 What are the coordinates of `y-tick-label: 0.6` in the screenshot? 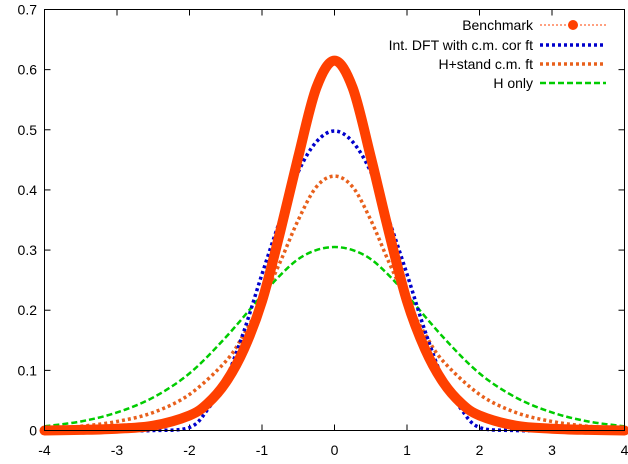 It's located at (28, 70).